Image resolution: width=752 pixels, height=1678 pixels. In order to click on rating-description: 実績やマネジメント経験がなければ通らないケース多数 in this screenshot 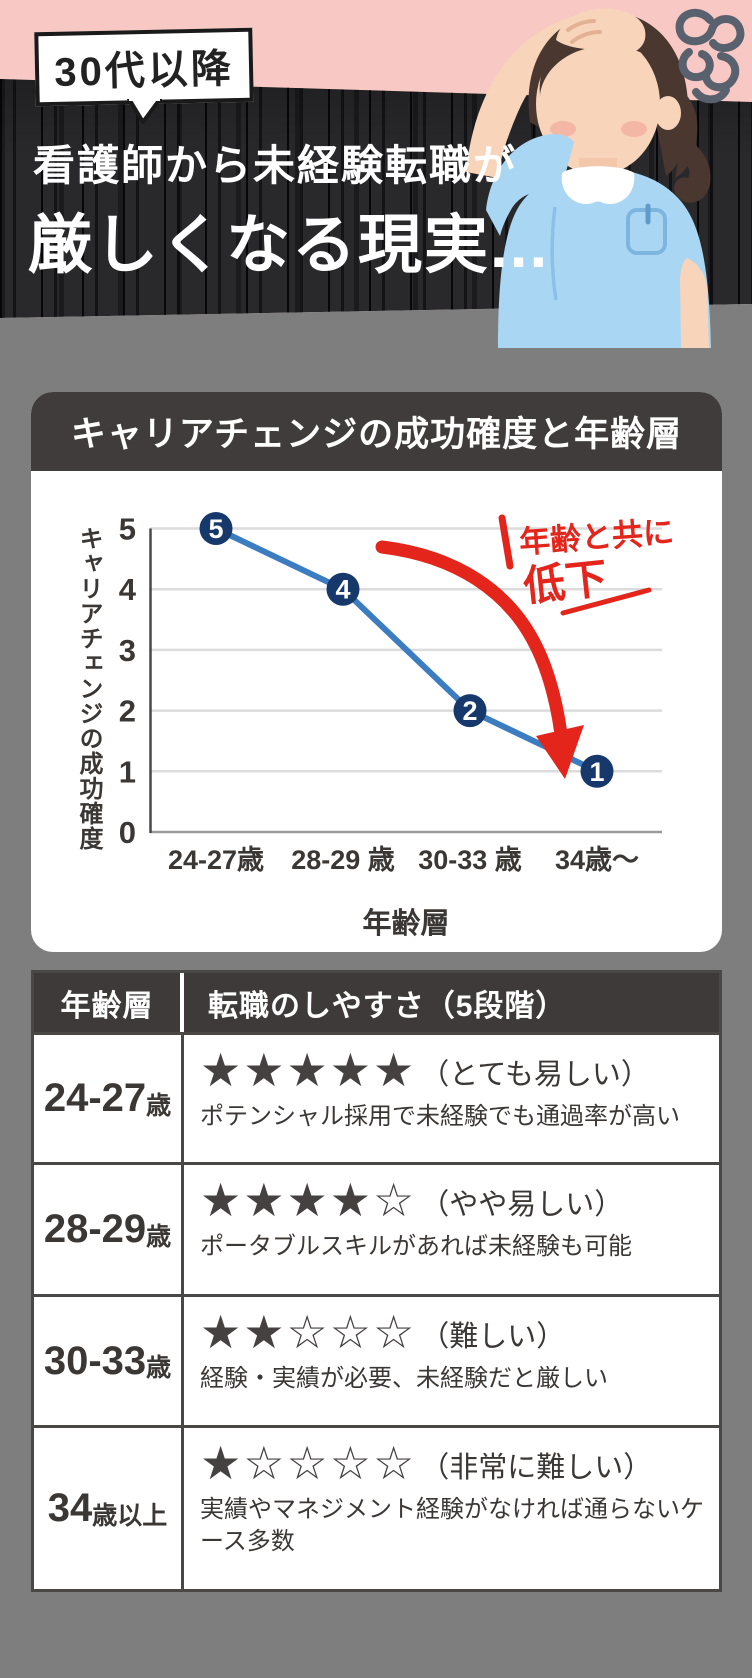, I will do `click(452, 1525)`.